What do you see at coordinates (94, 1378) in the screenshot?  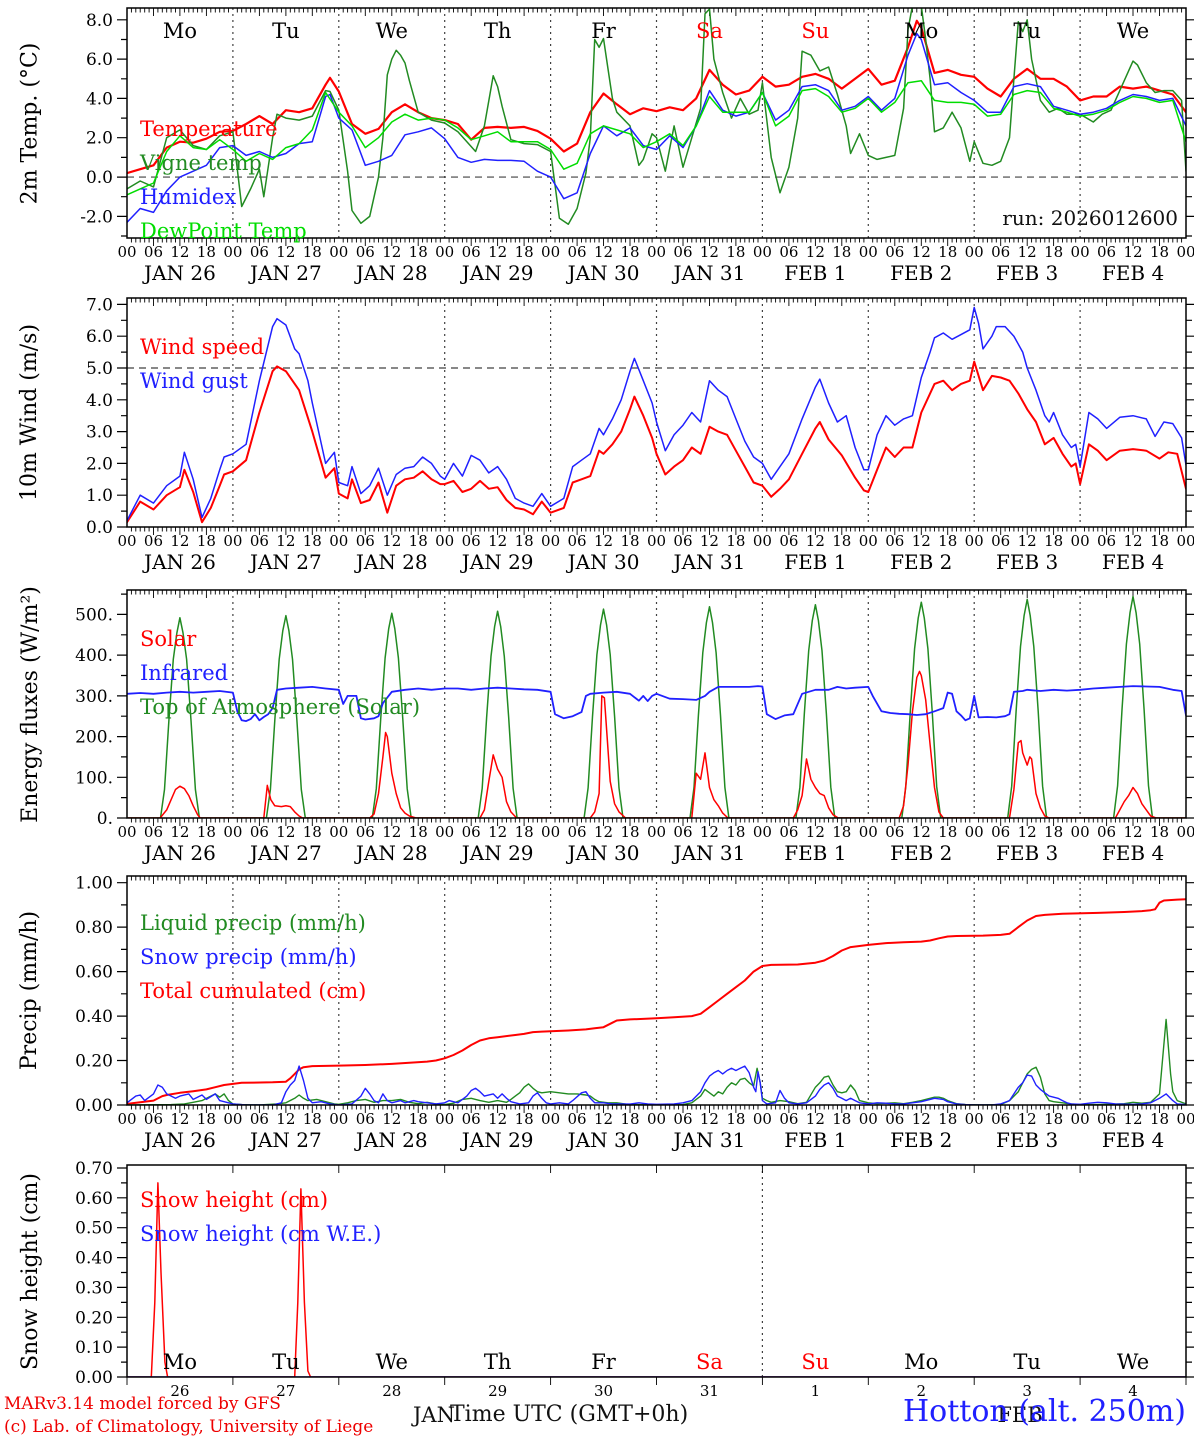 I see `y-tick-label: 0.00` at bounding box center [94, 1378].